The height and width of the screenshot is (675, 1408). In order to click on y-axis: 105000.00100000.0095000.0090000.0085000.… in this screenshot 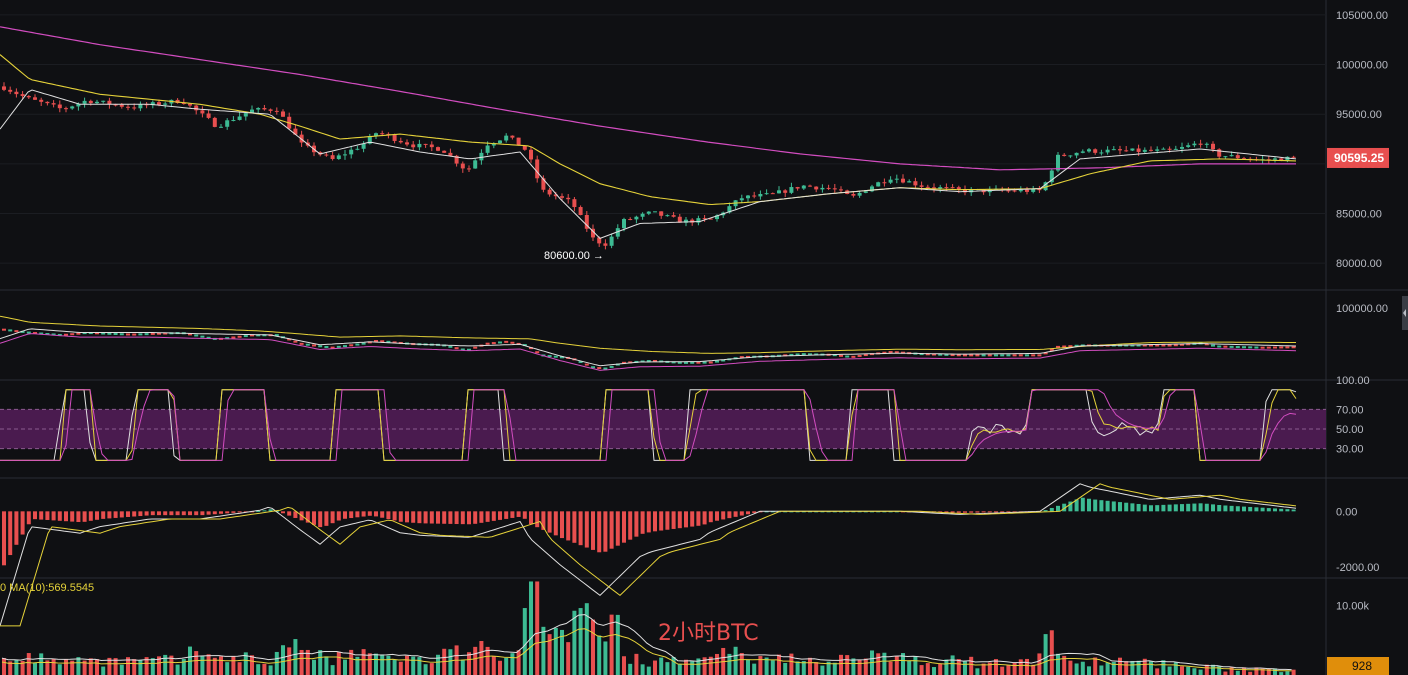, I will do `click(1362, 311)`.